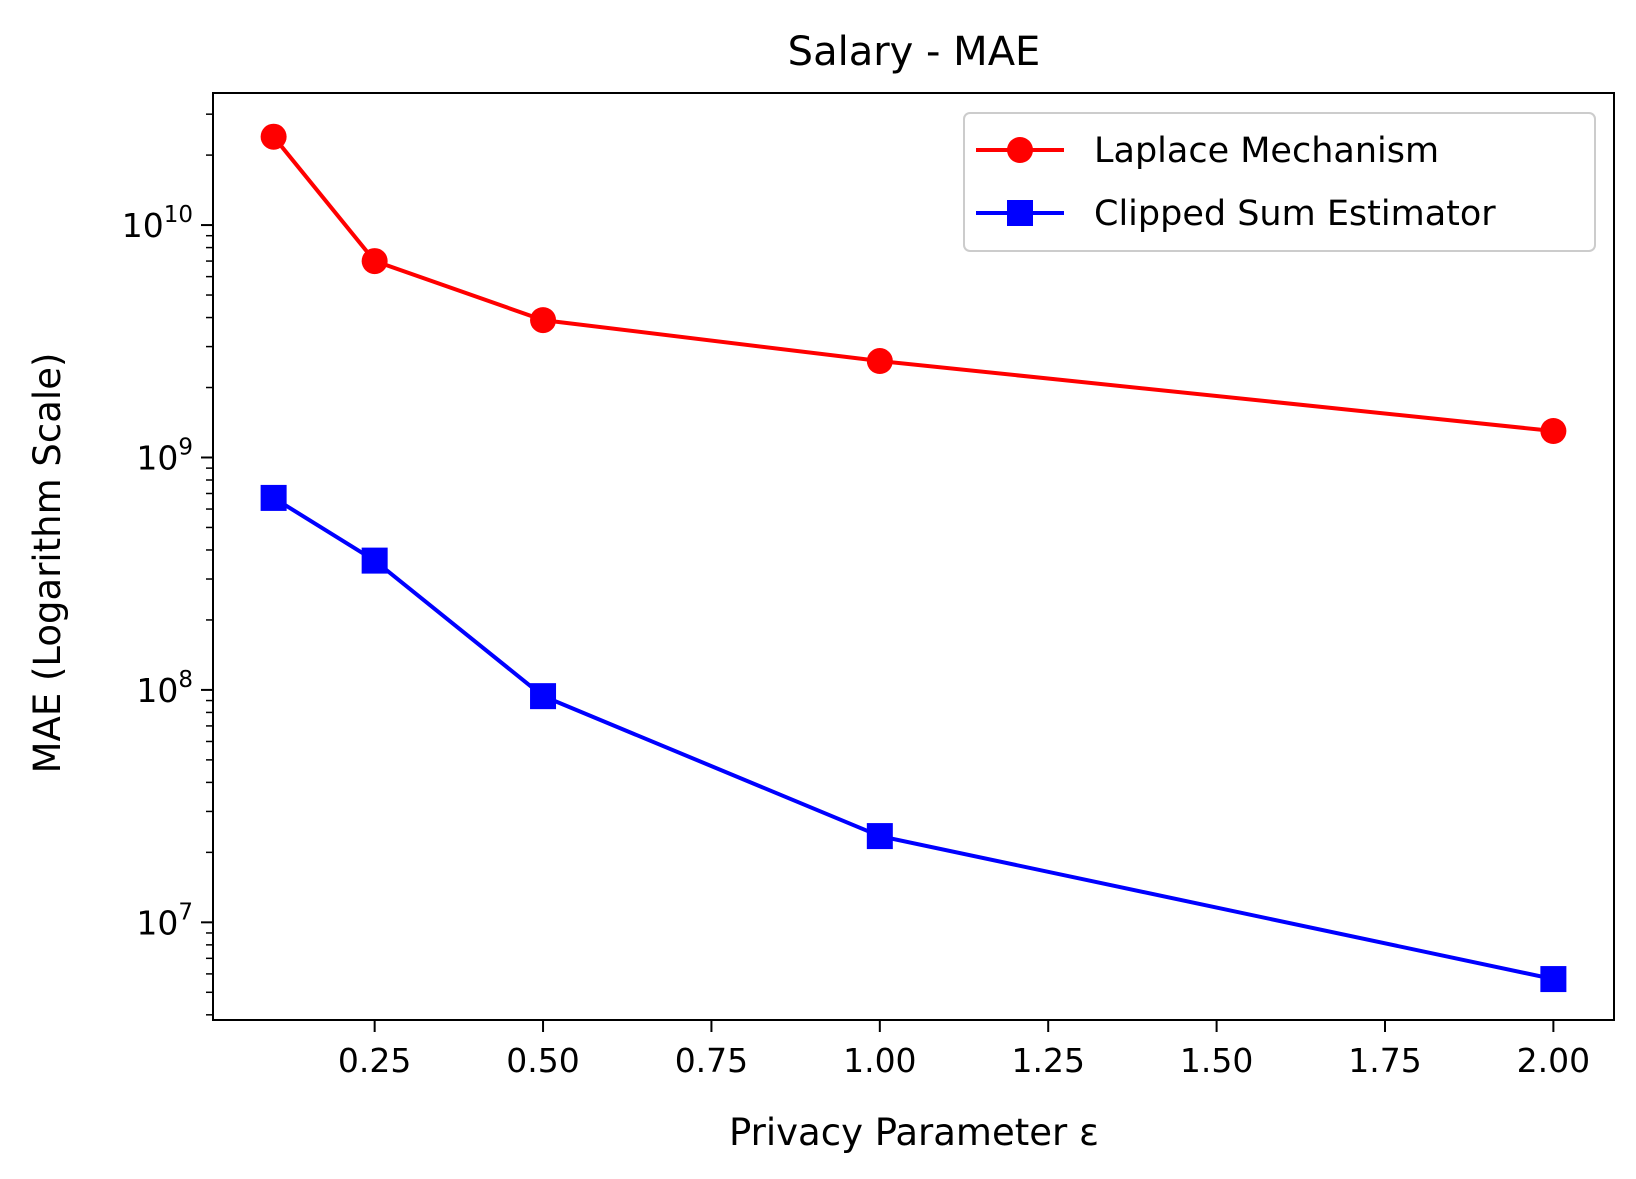 Image resolution: width=1636 pixels, height=1179 pixels. What do you see at coordinates (1553, 1060) in the screenshot?
I see `x-tick-label: 2.00` at bounding box center [1553, 1060].